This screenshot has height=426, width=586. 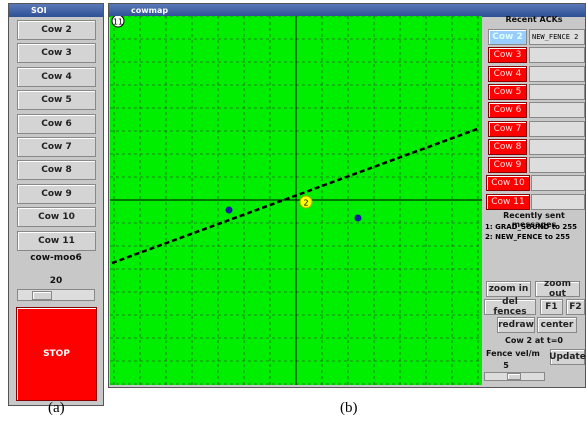 What do you see at coordinates (56, 100) in the screenshot?
I see `cow-button: Cow 5` at bounding box center [56, 100].